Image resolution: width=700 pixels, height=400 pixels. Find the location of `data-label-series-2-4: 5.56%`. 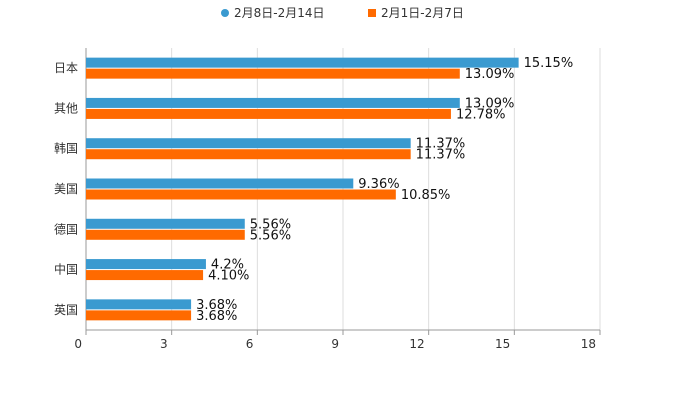

data-label-series-2-4: 5.56% is located at coordinates (270, 235).